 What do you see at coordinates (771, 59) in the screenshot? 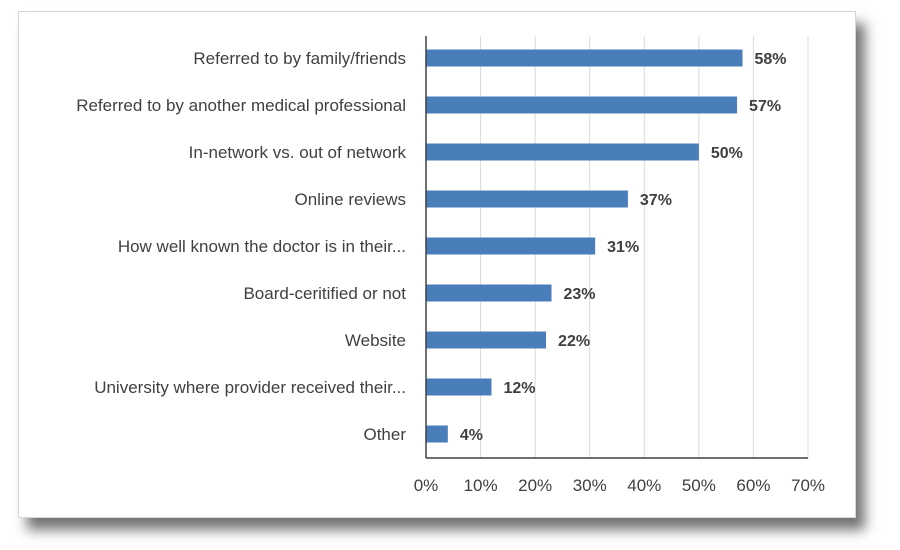
I see `data-label: 58%` at bounding box center [771, 59].